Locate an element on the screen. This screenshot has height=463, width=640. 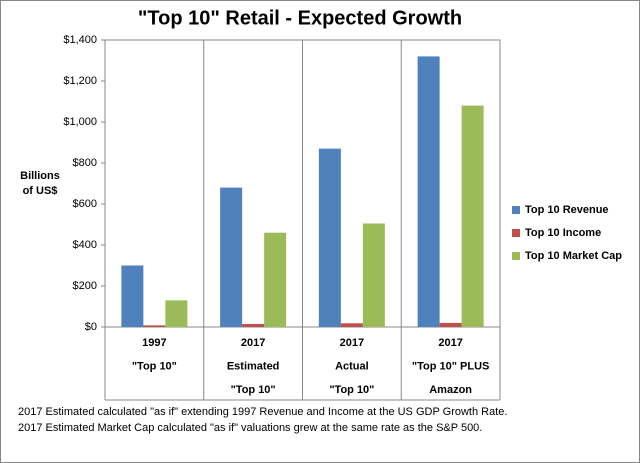
x-tick-label: 1997 is located at coordinates (154, 343).